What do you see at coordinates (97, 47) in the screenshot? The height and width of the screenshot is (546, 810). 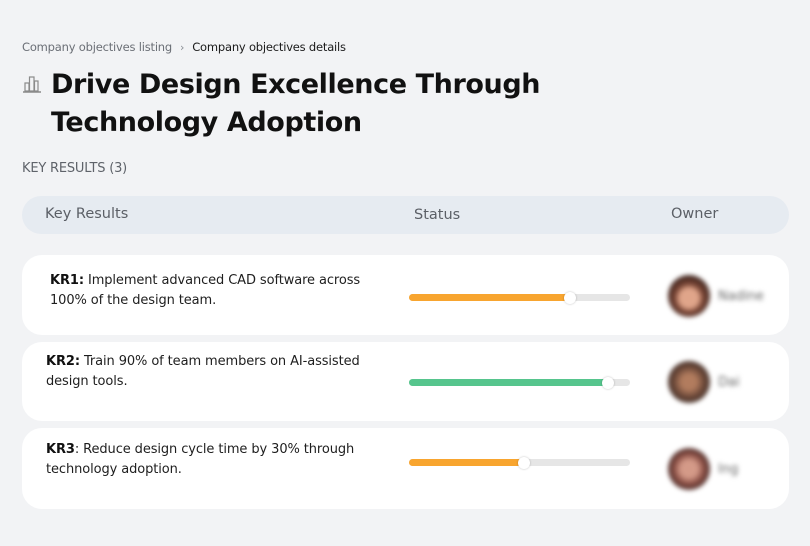 I see `breadcrumb-link-listing: Company objectives listing` at bounding box center [97, 47].